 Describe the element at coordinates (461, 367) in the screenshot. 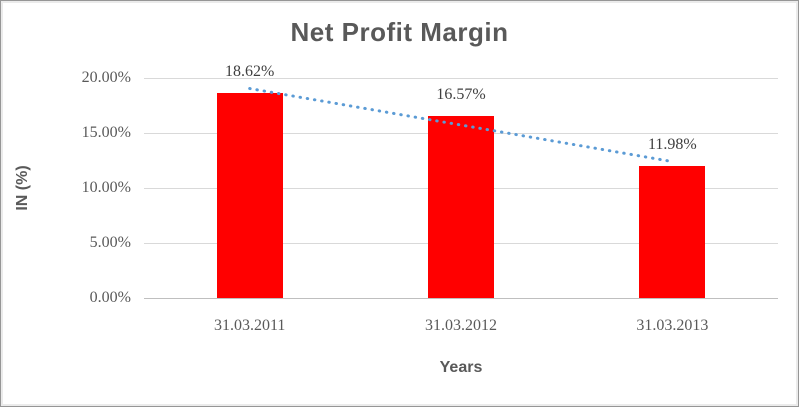

I see `x-axis-title: Years` at that location.